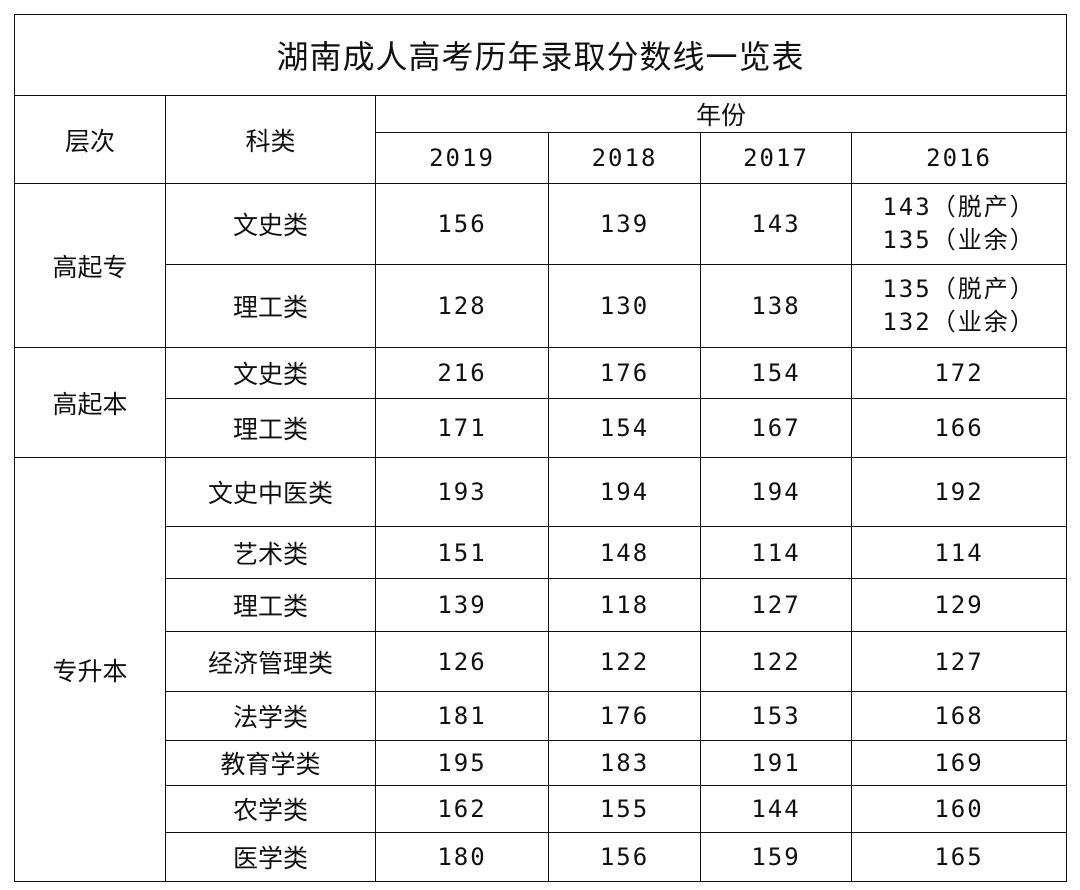  I want to click on table-row: 理工类 128 130 138 135（脱产） 132（业余）, so click(541, 306).